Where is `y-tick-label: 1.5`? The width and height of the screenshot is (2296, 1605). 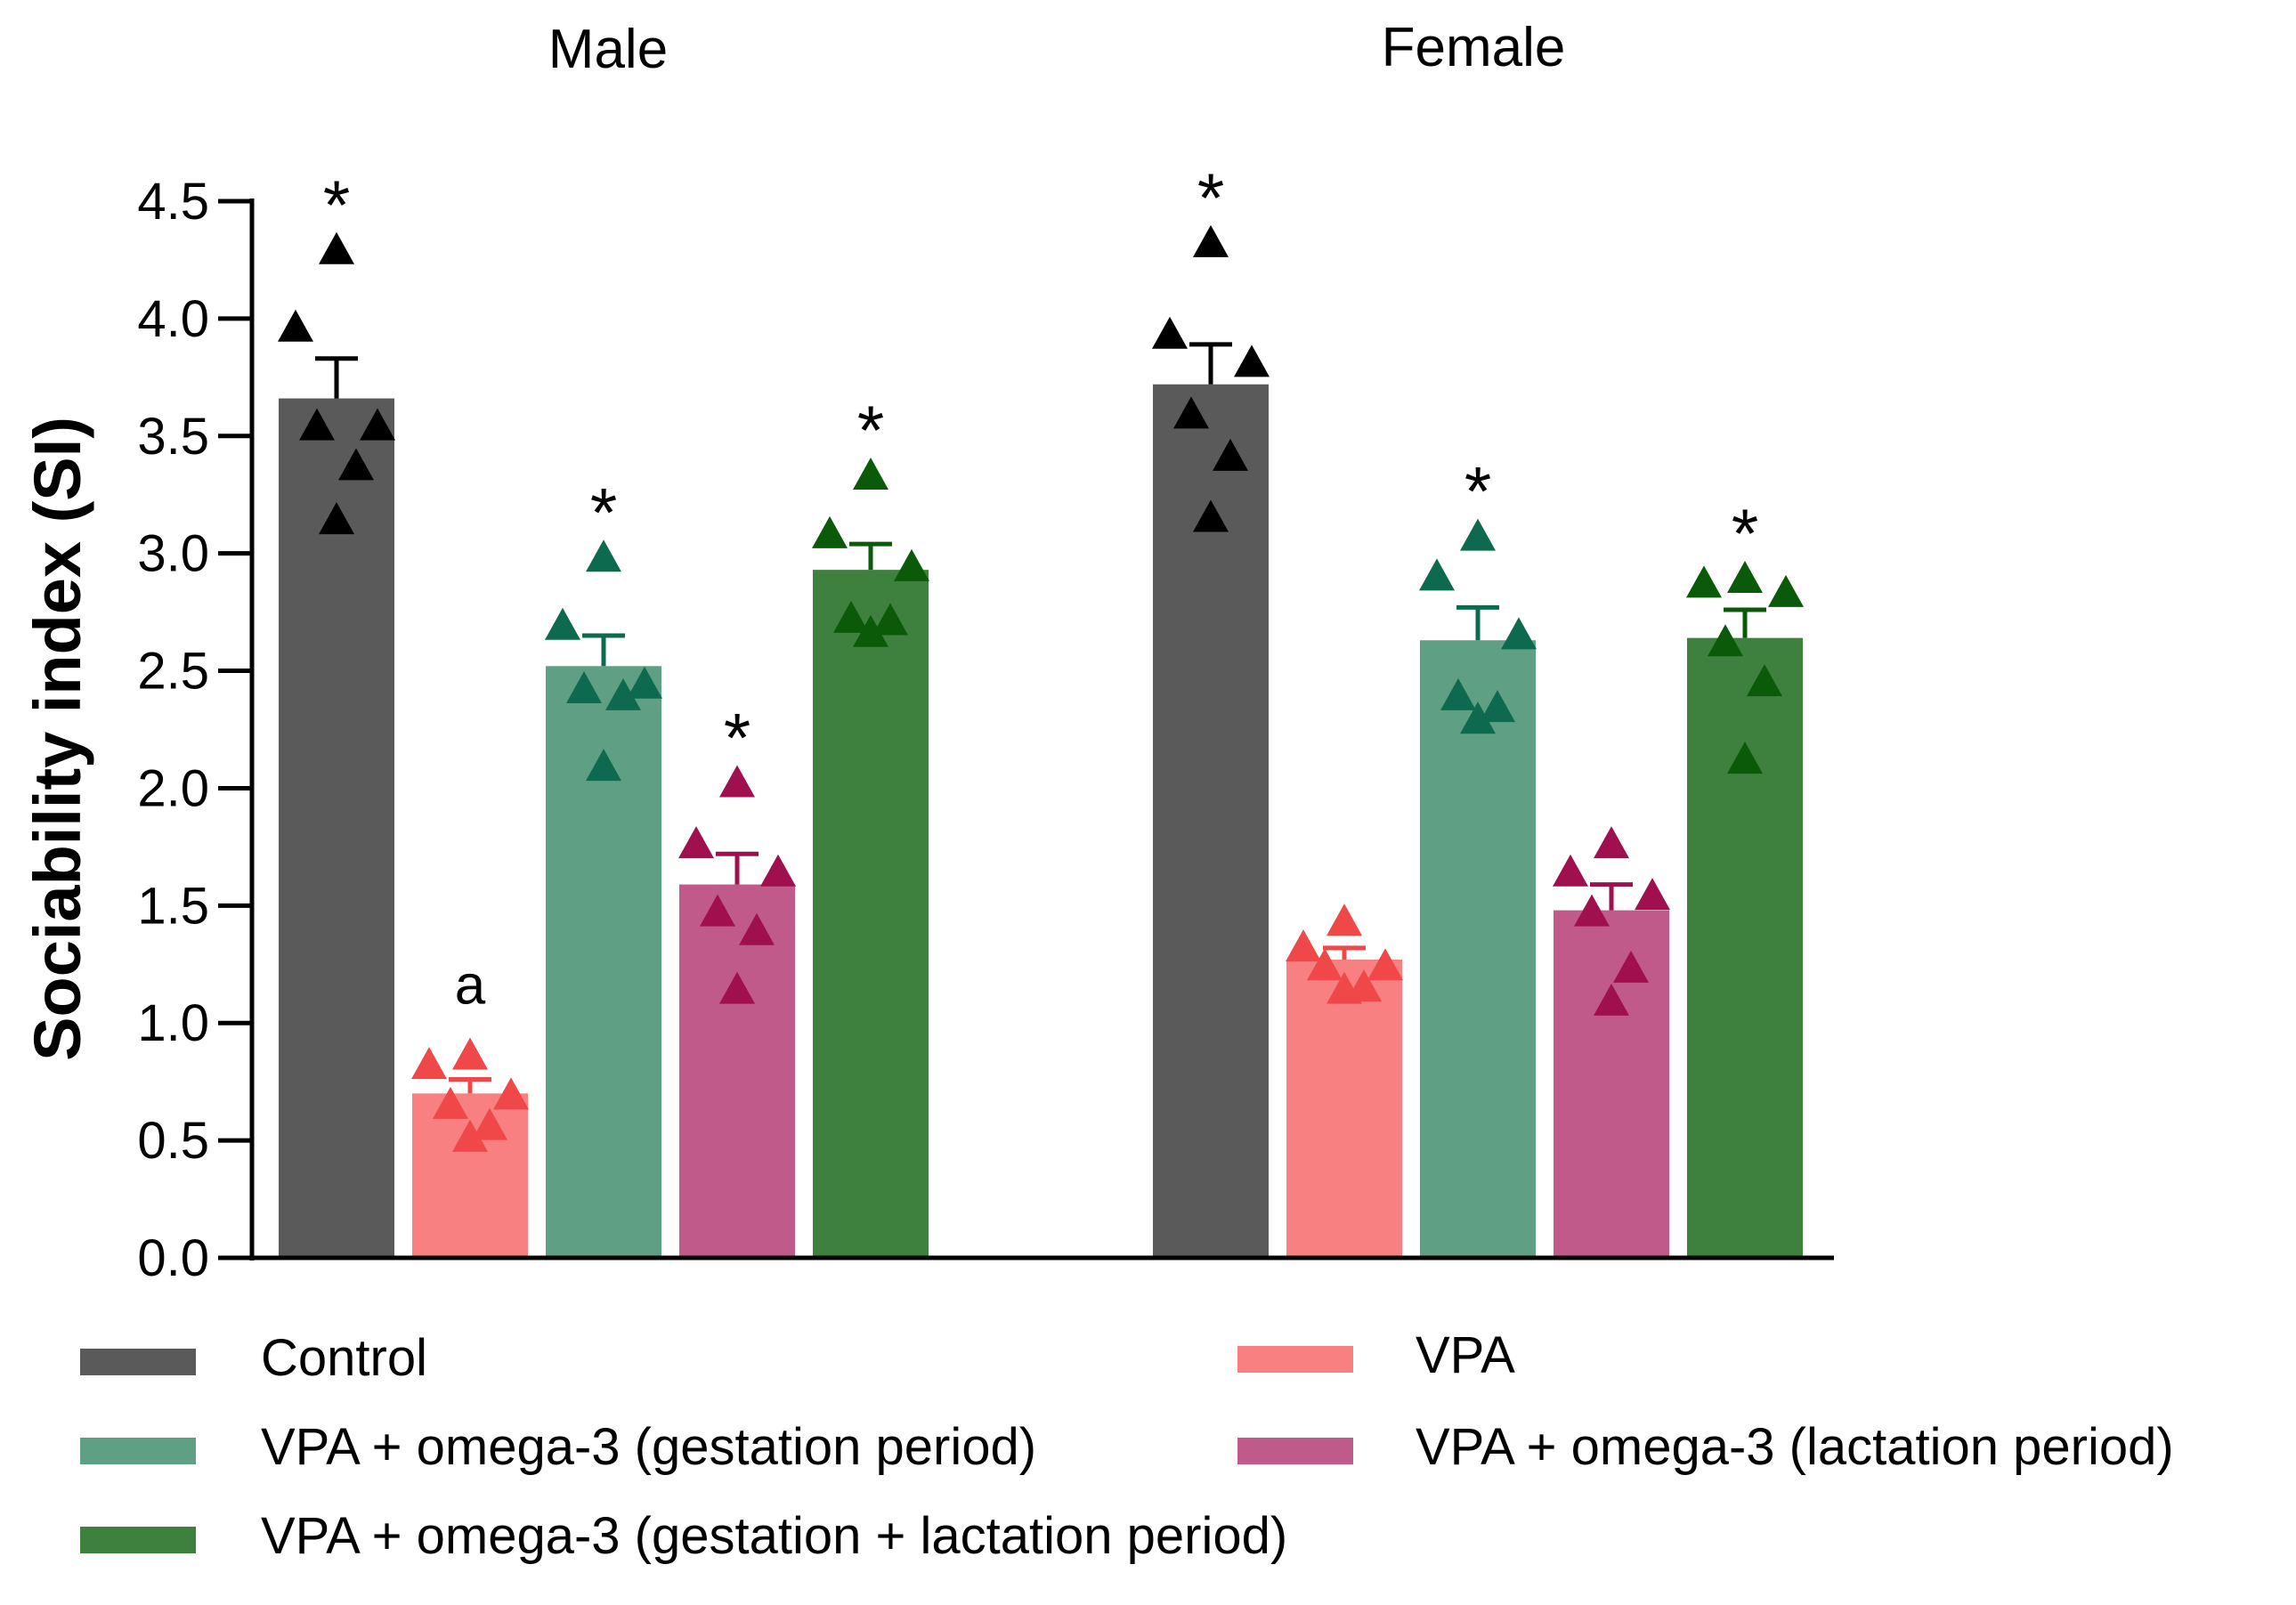
y-tick-label: 1.5 is located at coordinates (173, 906).